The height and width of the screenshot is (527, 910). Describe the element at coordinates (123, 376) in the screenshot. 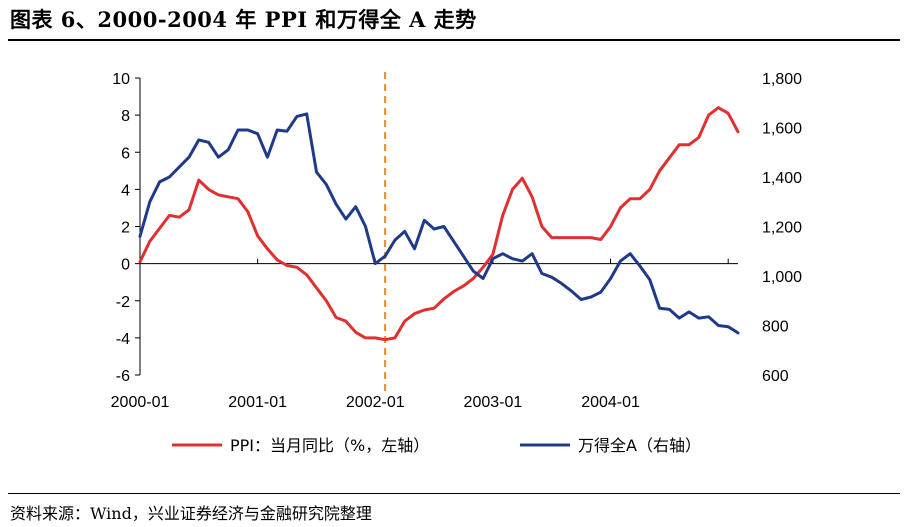

I see `left-axis-tick-label: -6` at that location.